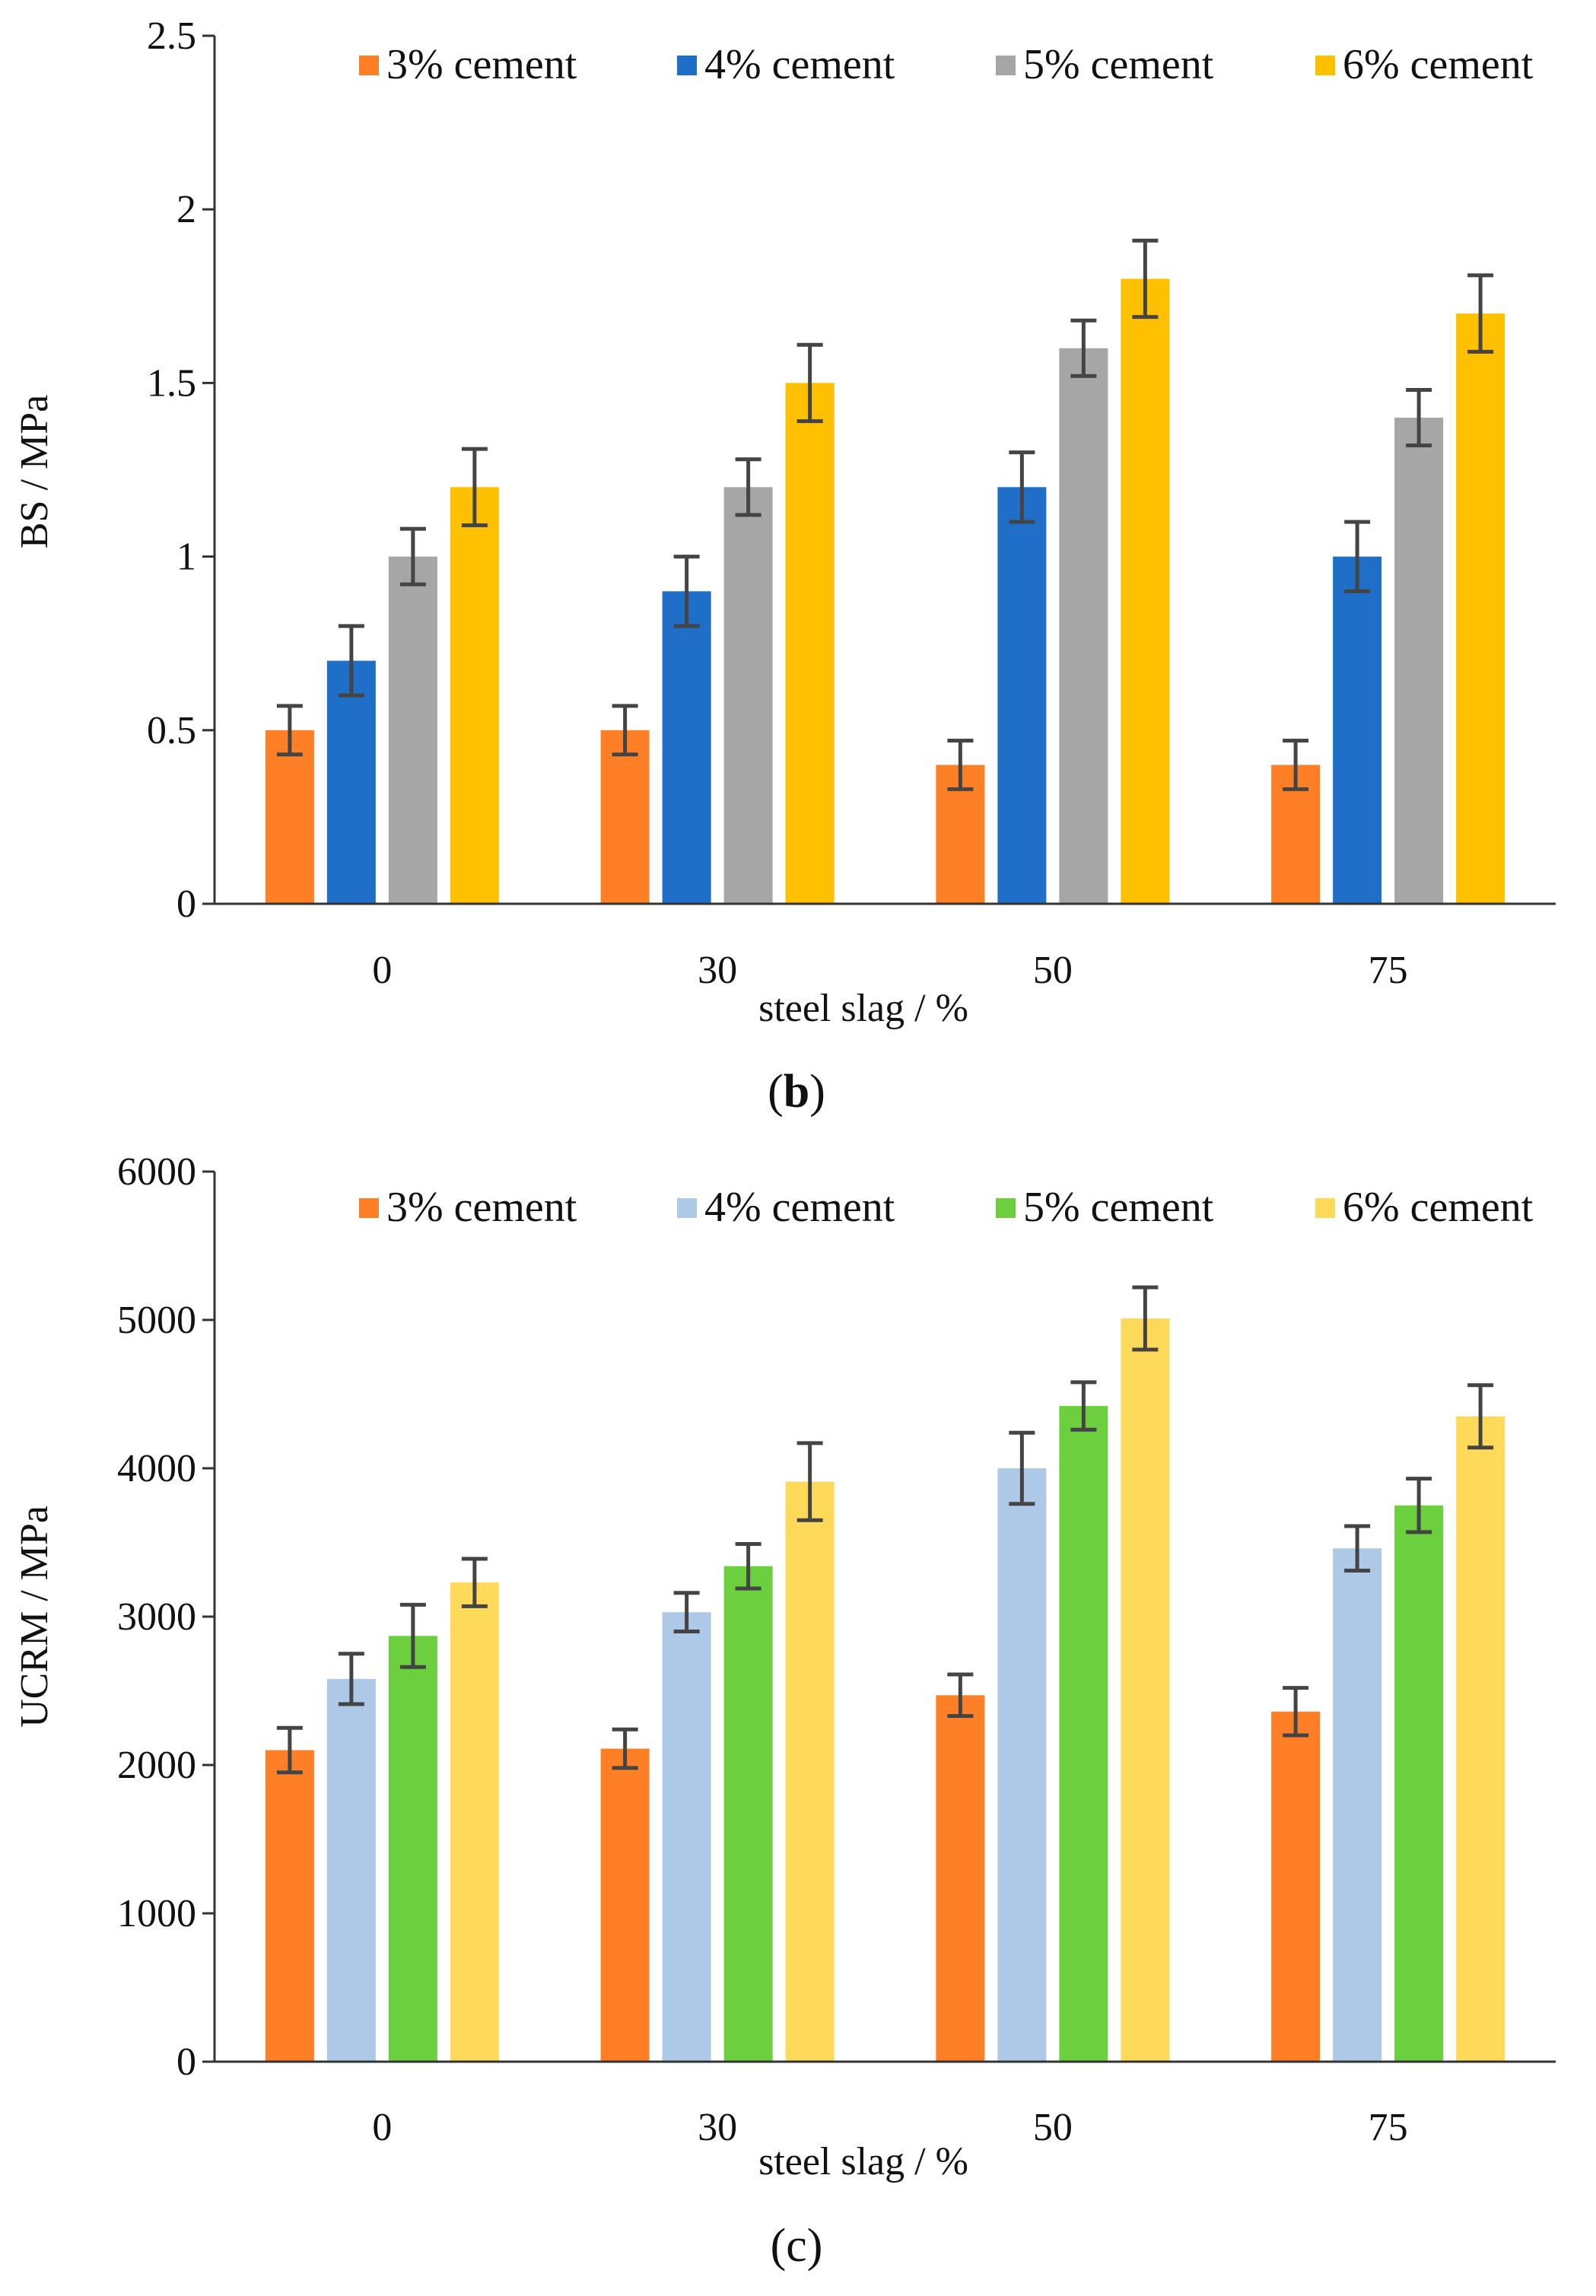 The height and width of the screenshot is (2296, 1596). What do you see at coordinates (1388, 2127) in the screenshot?
I see `x-tick-label-c: 75` at bounding box center [1388, 2127].